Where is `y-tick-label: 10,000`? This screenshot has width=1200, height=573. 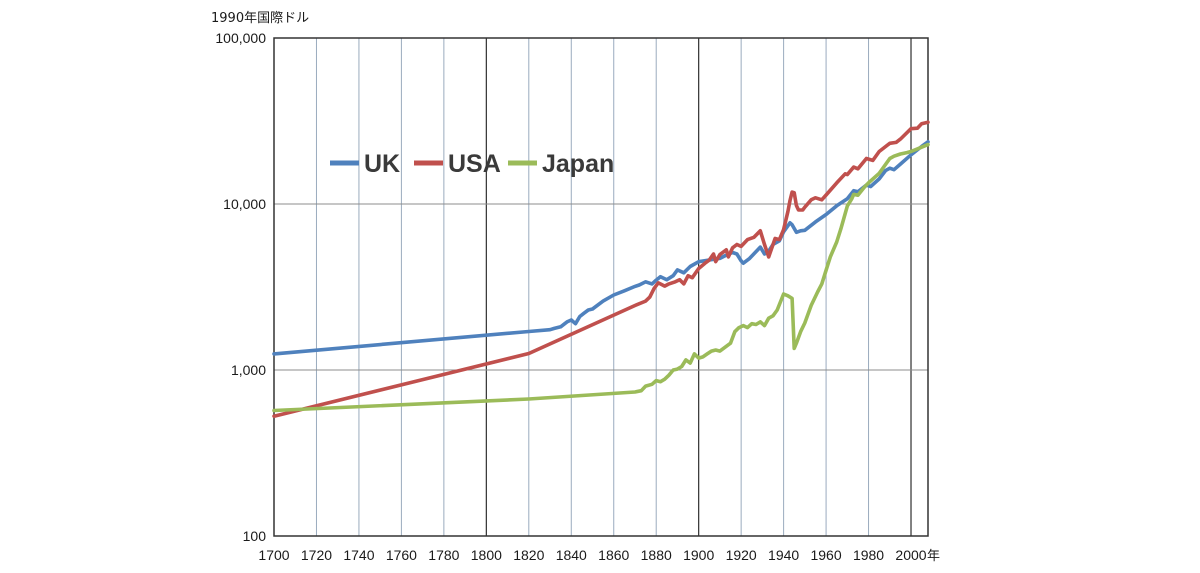
y-tick-label: 10,000 is located at coordinates (244, 204).